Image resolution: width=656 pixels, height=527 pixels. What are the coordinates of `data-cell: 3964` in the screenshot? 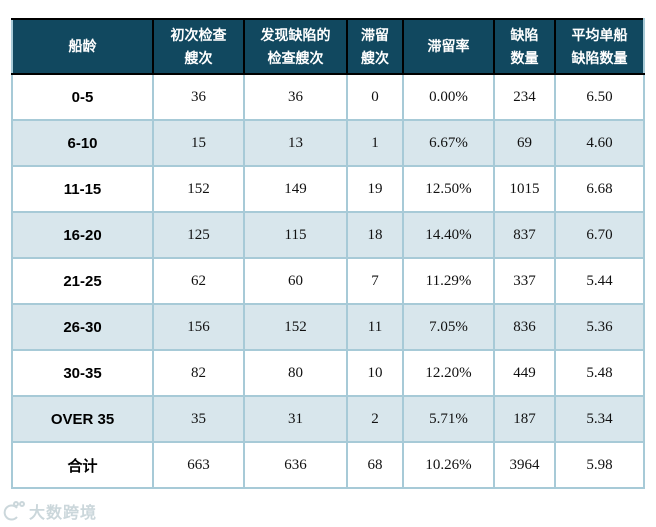 It's located at (524, 465).